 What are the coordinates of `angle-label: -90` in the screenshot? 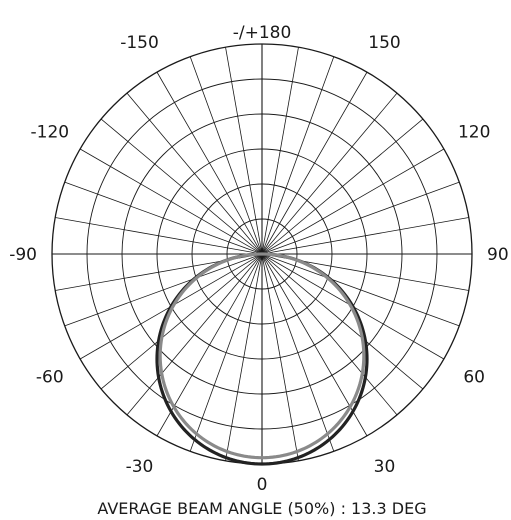 It's located at (23, 255).